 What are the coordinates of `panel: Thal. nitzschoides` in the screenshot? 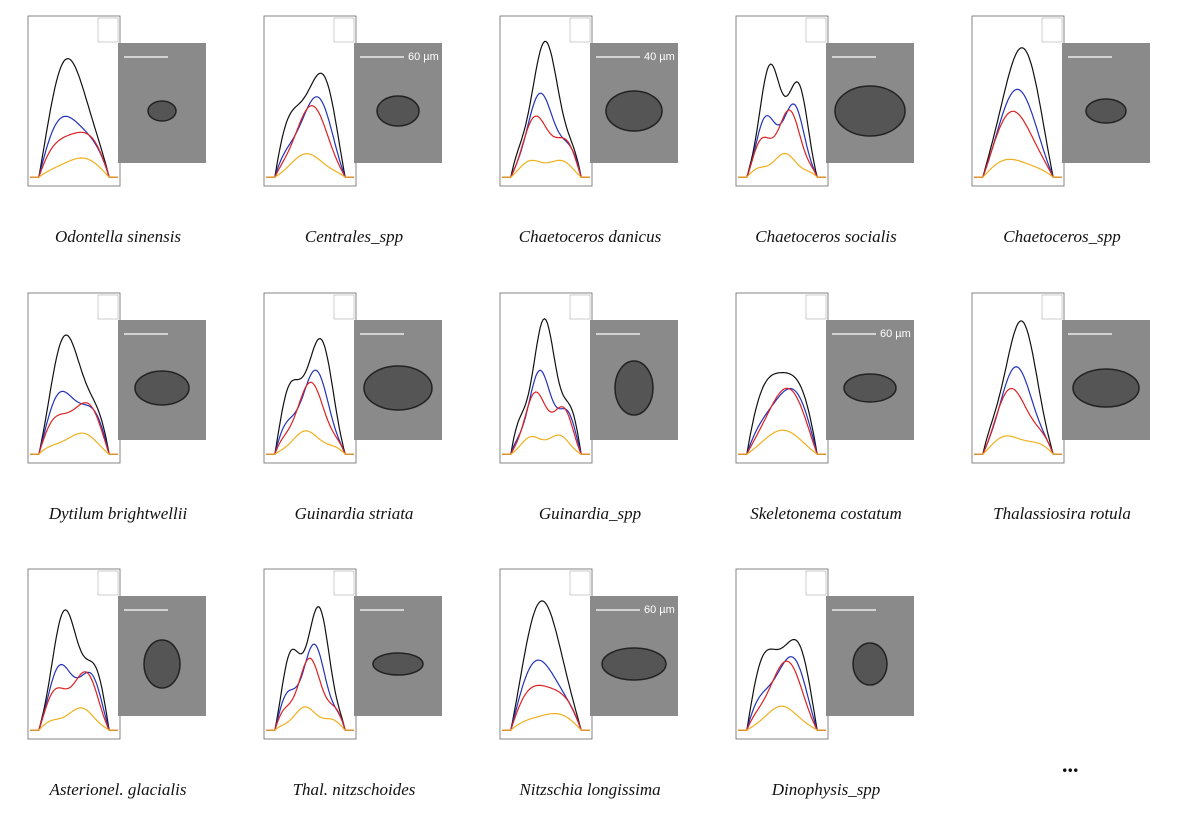 It's located at (352, 683).